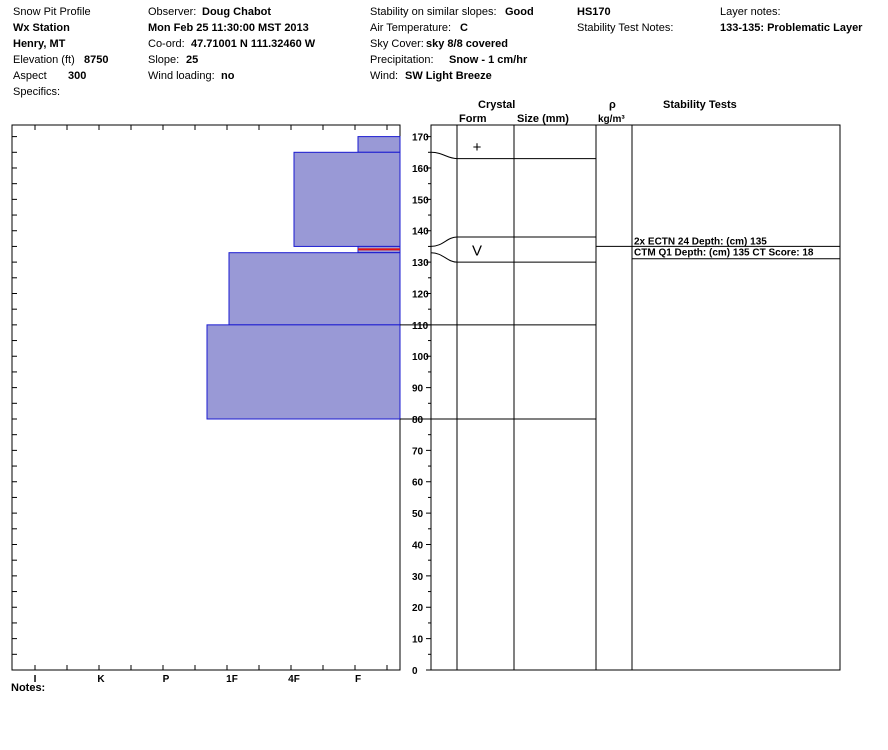  Describe the element at coordinates (477, 251) in the screenshot. I see `crystal-form-symbol: V` at that location.